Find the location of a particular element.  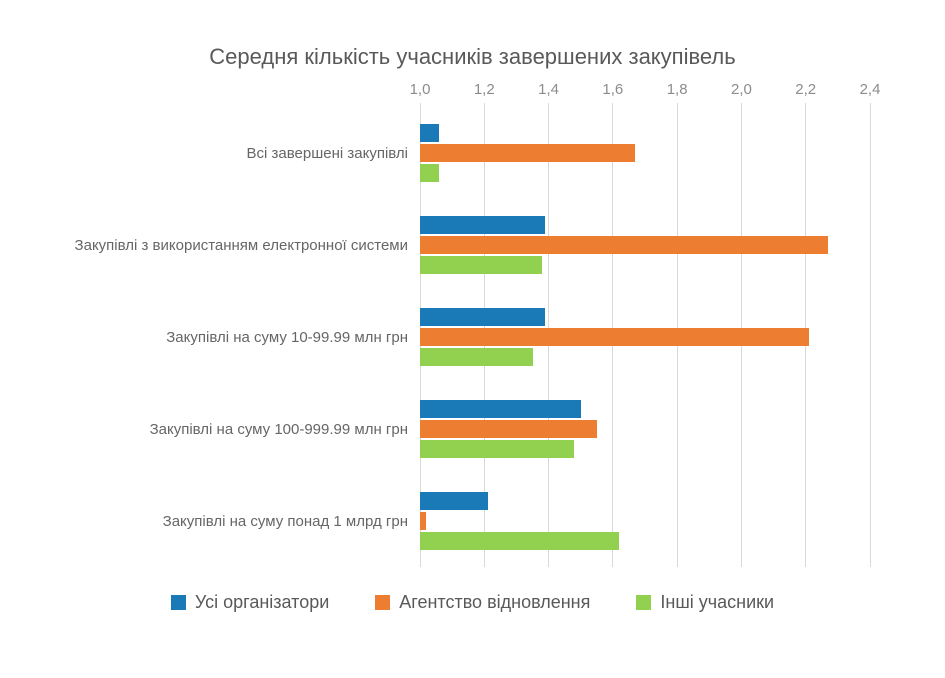

x-axis-tick-label: 1,2 is located at coordinates (484, 89).